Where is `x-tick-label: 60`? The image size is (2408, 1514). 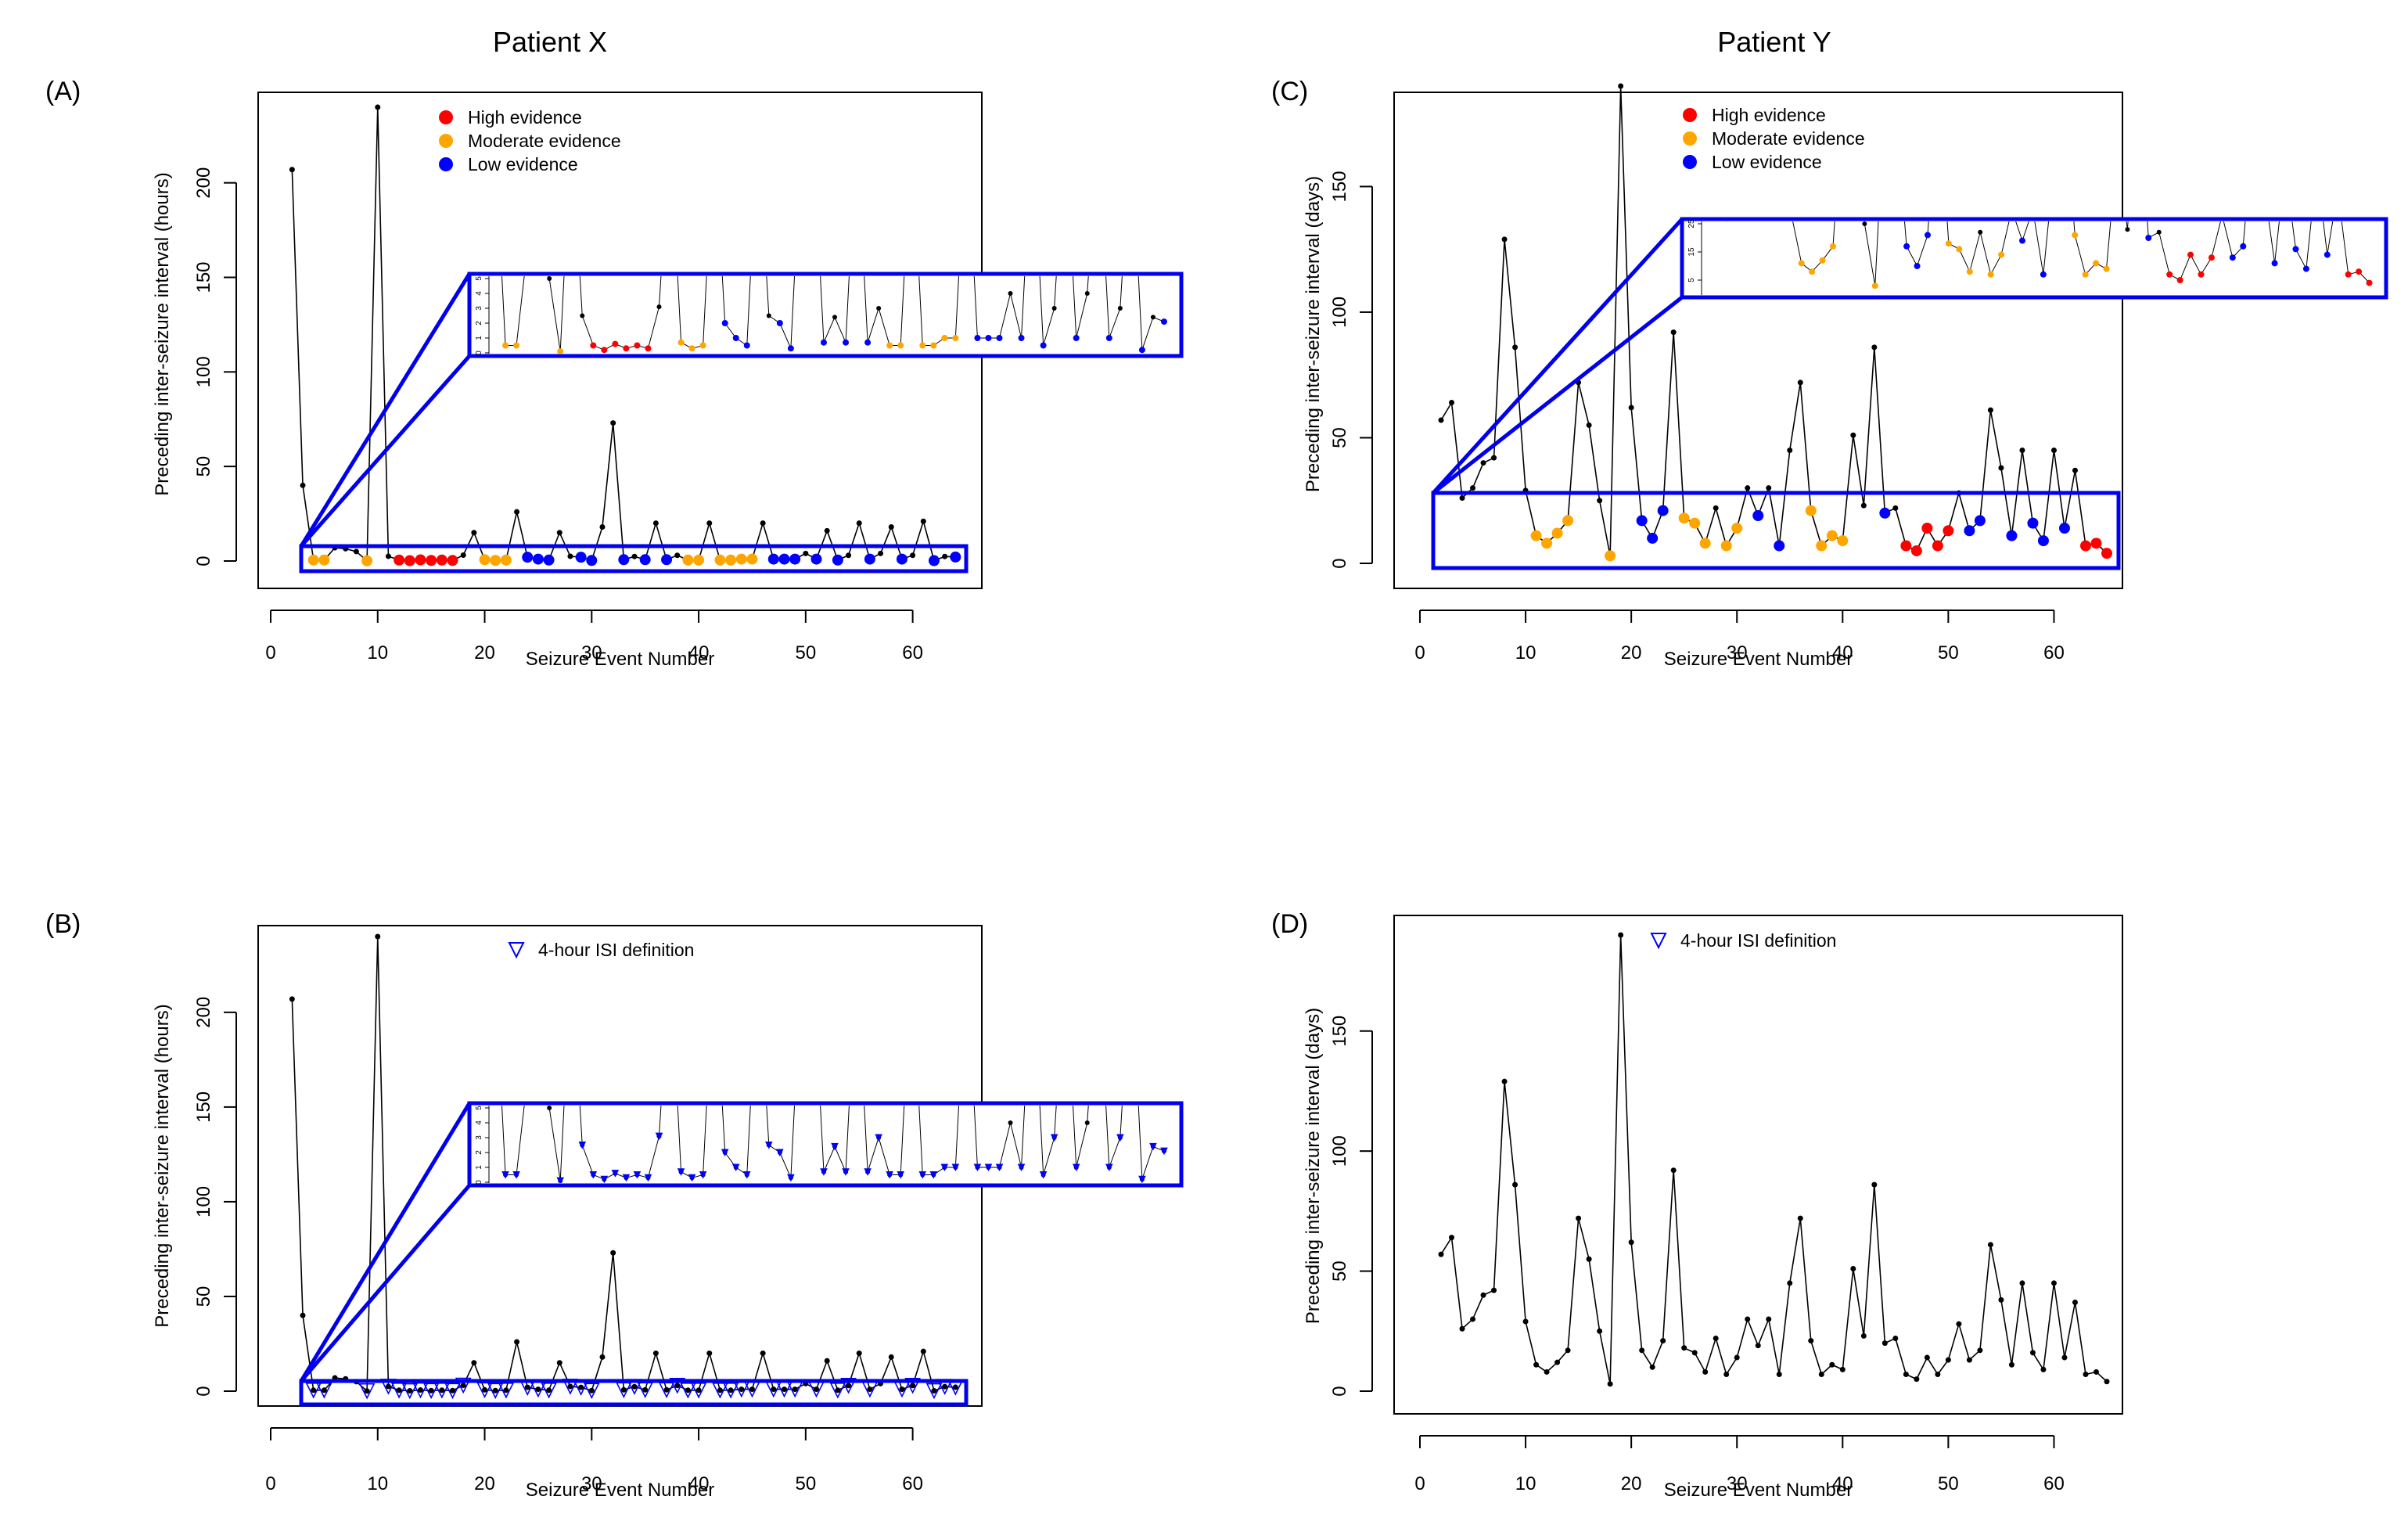
x-tick-label: 60 is located at coordinates (912, 652).